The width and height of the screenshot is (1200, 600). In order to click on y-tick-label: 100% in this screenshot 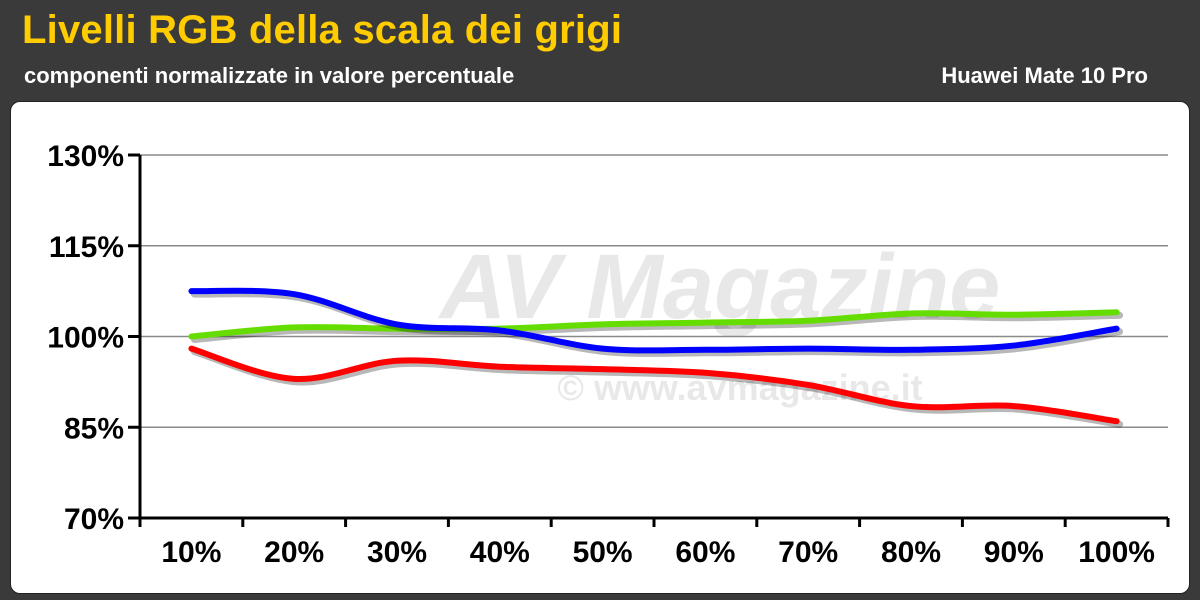, I will do `click(85, 338)`.